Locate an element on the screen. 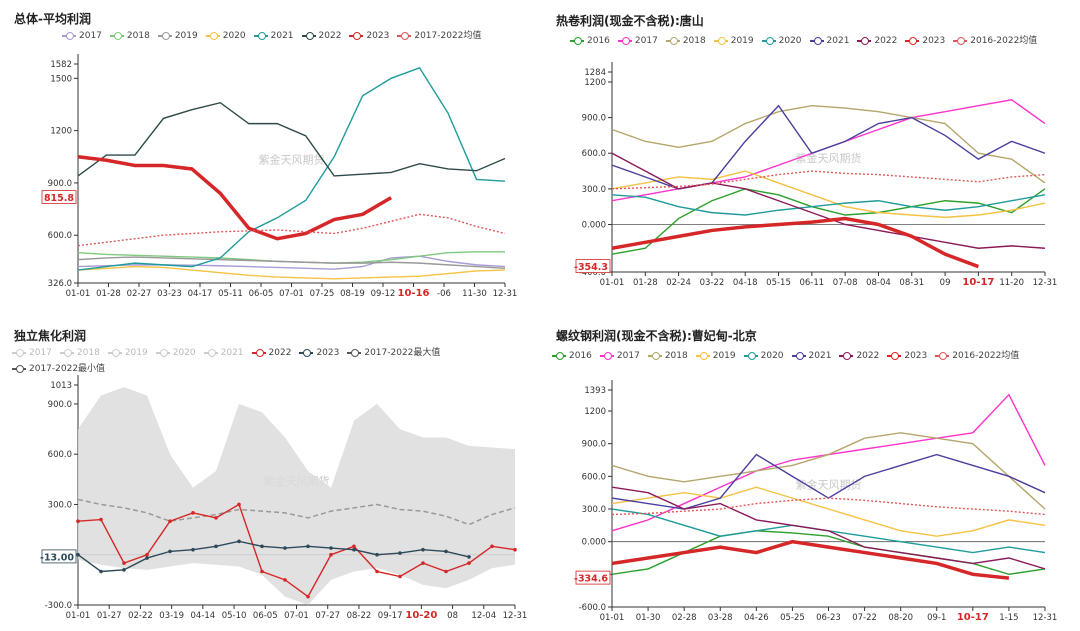 This screenshot has height=631, width=1080. legend-item: 2017-2022均值 is located at coordinates (439, 34).